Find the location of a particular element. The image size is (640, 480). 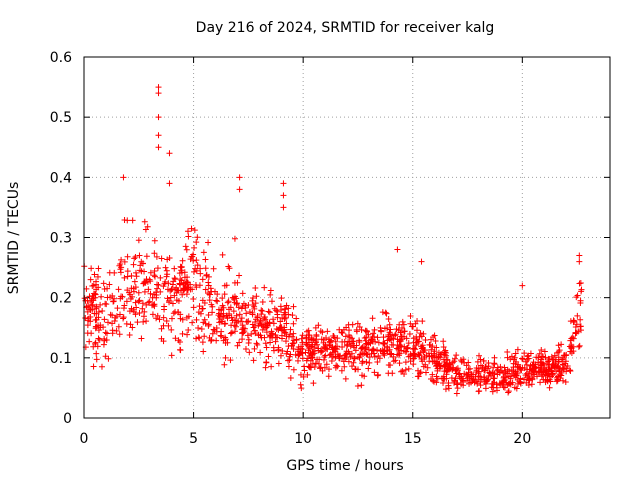

y-tick-label: 0.3 is located at coordinates (61, 239).